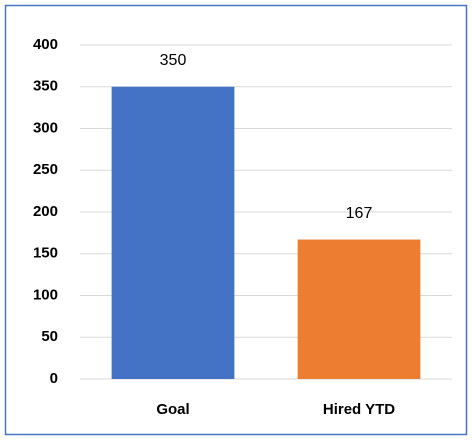 The width and height of the screenshot is (472, 440). What do you see at coordinates (45, 169) in the screenshot?
I see `y-tick-label: 250` at bounding box center [45, 169].